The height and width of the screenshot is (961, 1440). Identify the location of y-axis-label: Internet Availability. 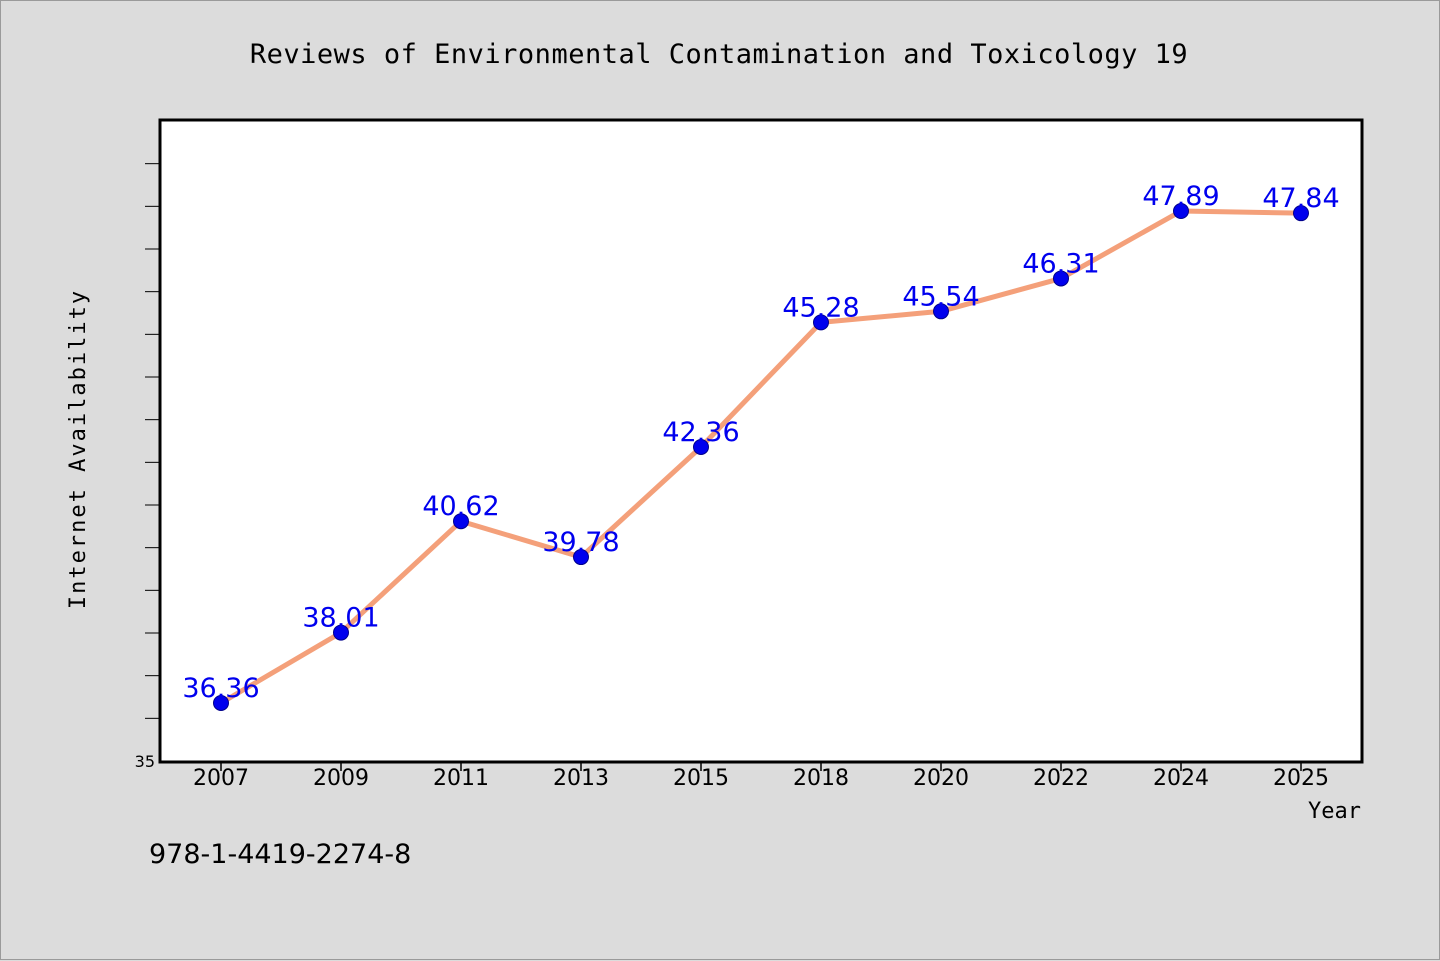
(78, 449).